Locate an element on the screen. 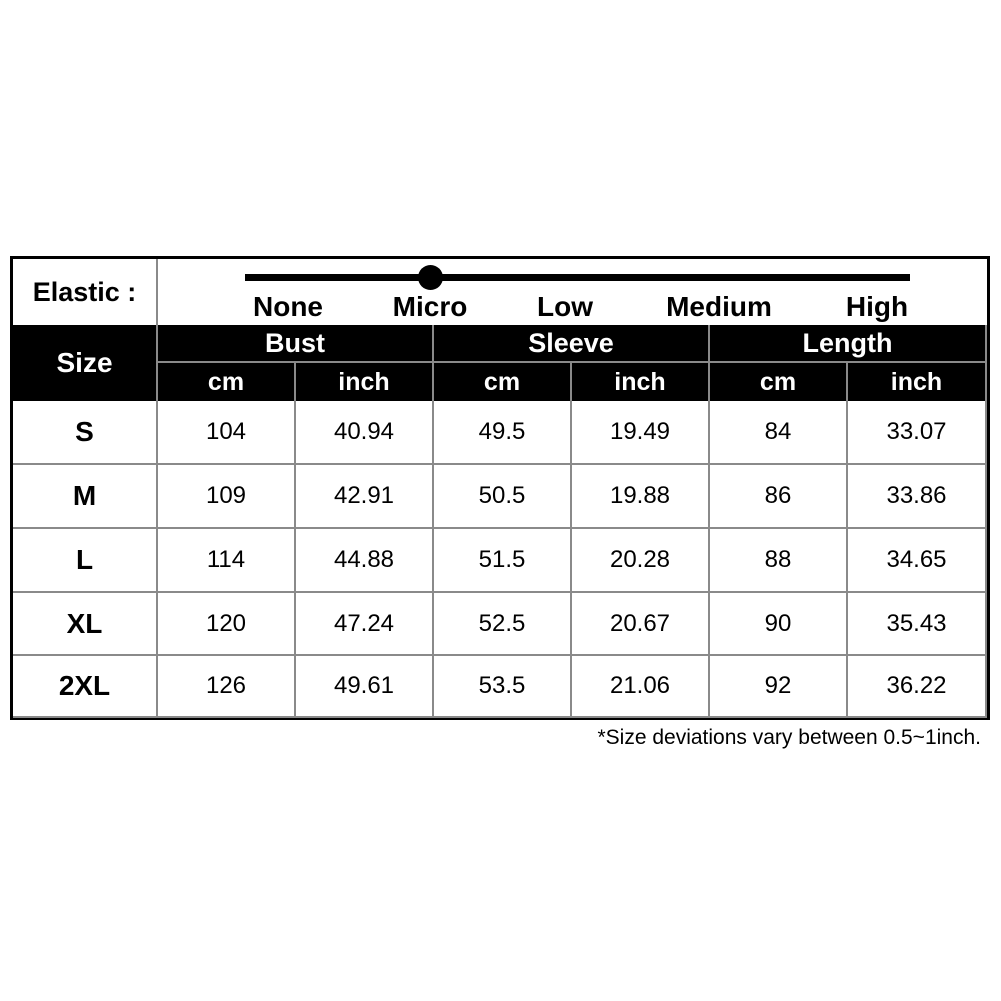 Image resolution: width=1001 pixels, height=1001 pixels. table-cell: 34.65 is located at coordinates (917, 561).